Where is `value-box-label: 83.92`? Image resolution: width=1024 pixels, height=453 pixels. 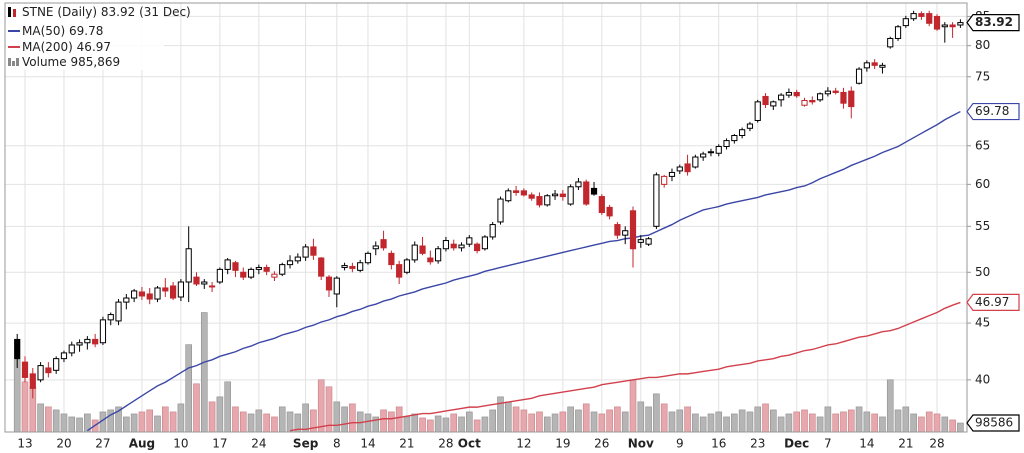 value-box-label: 83.92 is located at coordinates (994, 22).